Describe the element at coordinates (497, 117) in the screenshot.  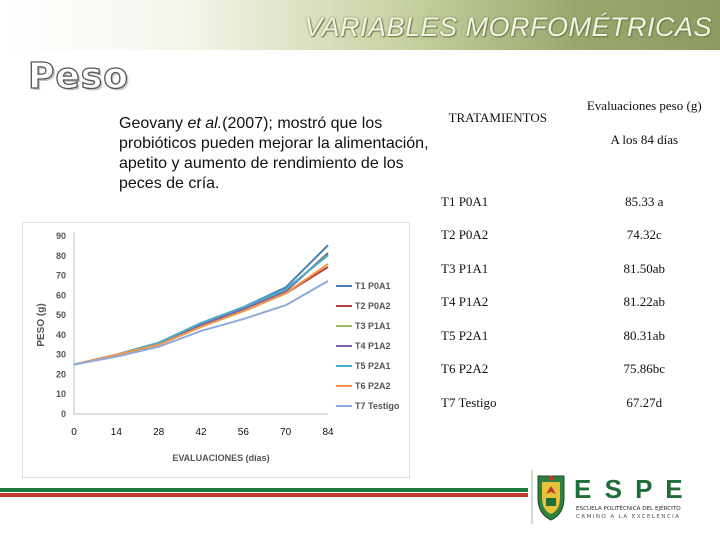
I see `header-treatments: TRATAMIENTOS` at that location.